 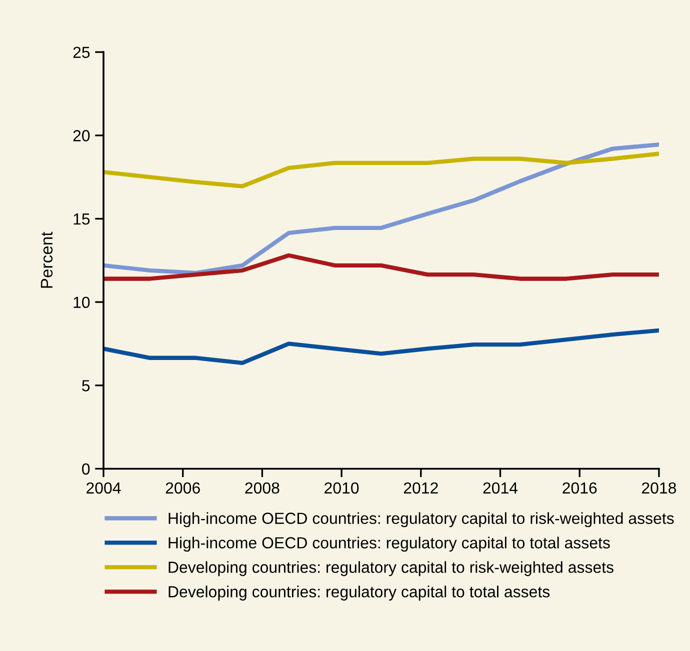 What do you see at coordinates (421, 520) in the screenshot?
I see `legend-label: High-income OECD countries: regulatory capital to risk-weighted assets` at bounding box center [421, 520].